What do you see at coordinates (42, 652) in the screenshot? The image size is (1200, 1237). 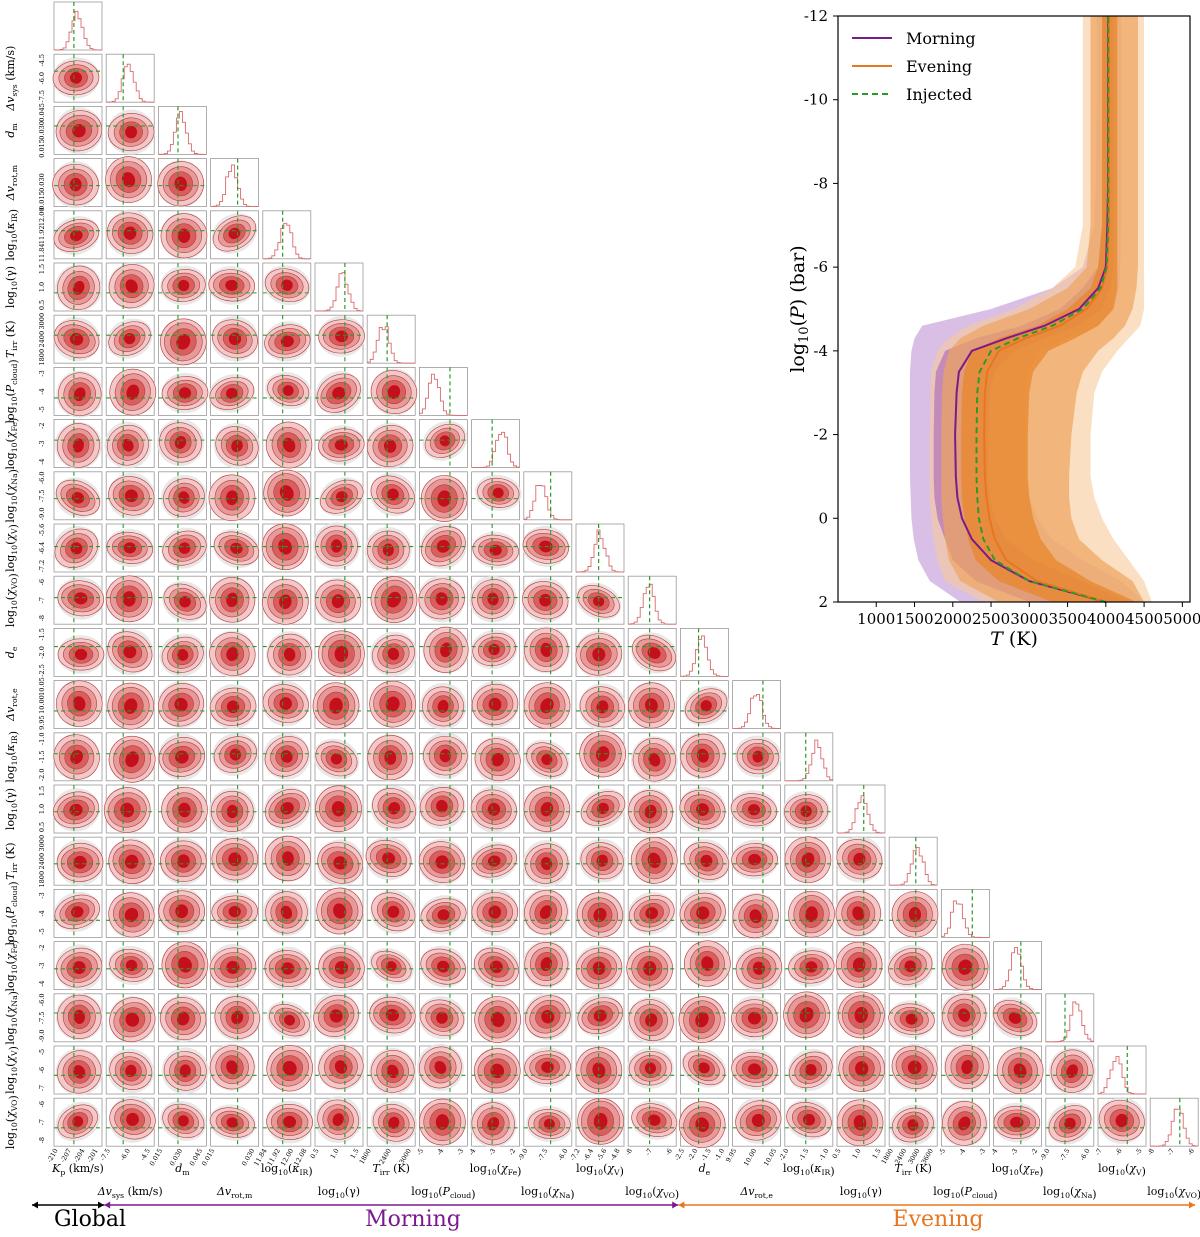 I see `tick-label: -2.0` at bounding box center [42, 652].